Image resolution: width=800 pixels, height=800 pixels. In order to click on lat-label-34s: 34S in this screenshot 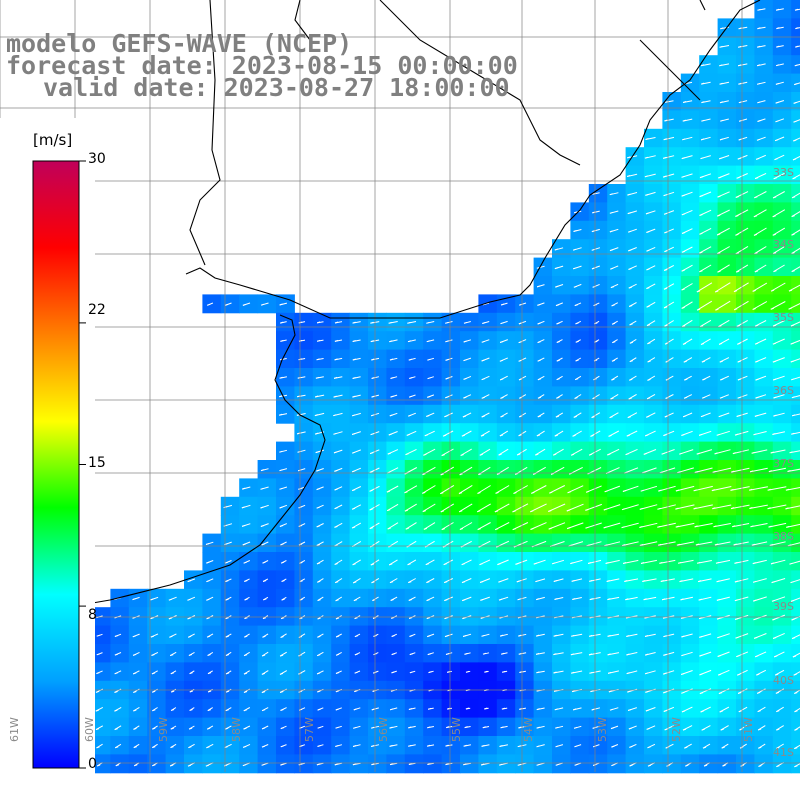, I will do `click(783, 244)`.